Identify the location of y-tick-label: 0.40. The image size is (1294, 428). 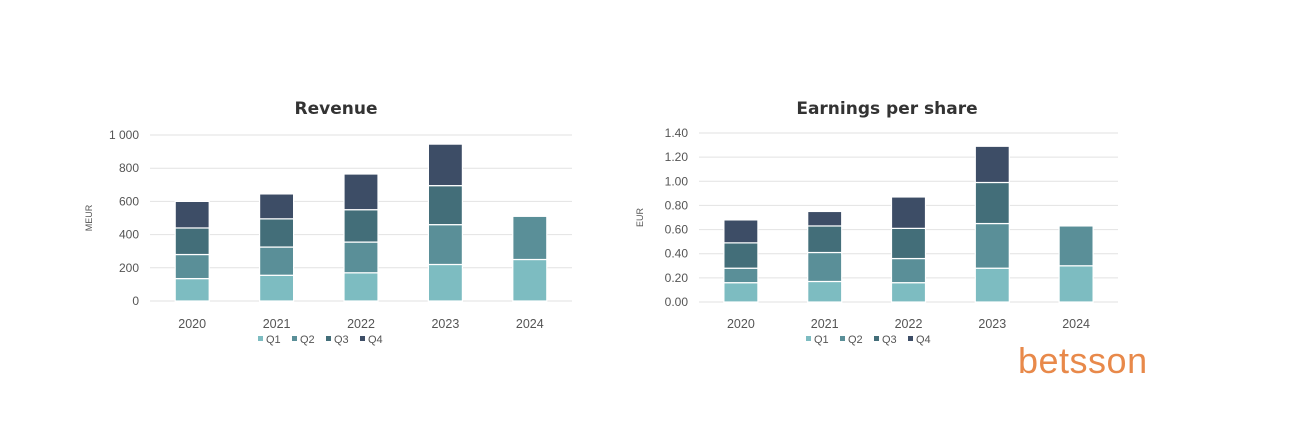
(677, 254).